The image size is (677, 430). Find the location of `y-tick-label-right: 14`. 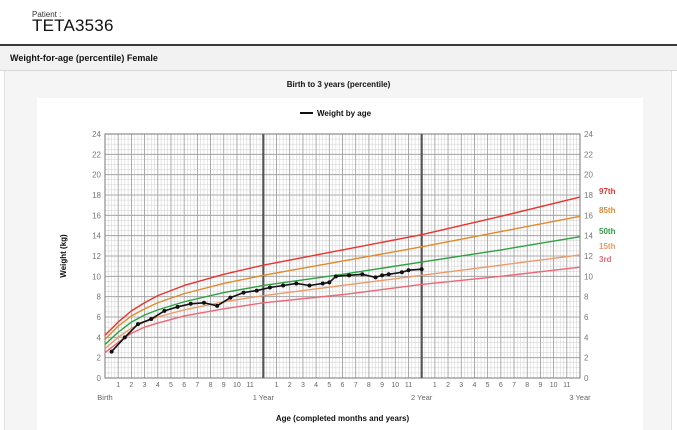

y-tick-label-right: 14 is located at coordinates (588, 236).